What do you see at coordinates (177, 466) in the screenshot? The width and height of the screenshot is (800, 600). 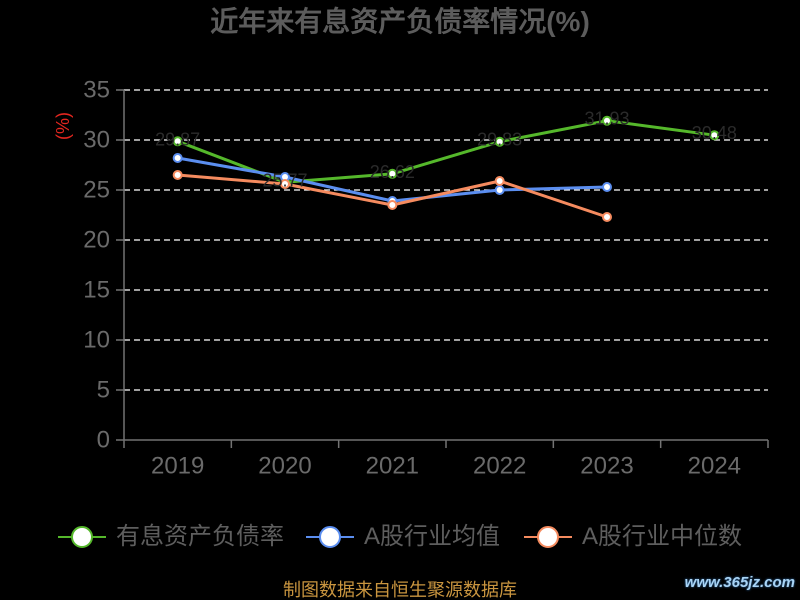 I see `x-tick-label-2019: 2019` at bounding box center [177, 466].